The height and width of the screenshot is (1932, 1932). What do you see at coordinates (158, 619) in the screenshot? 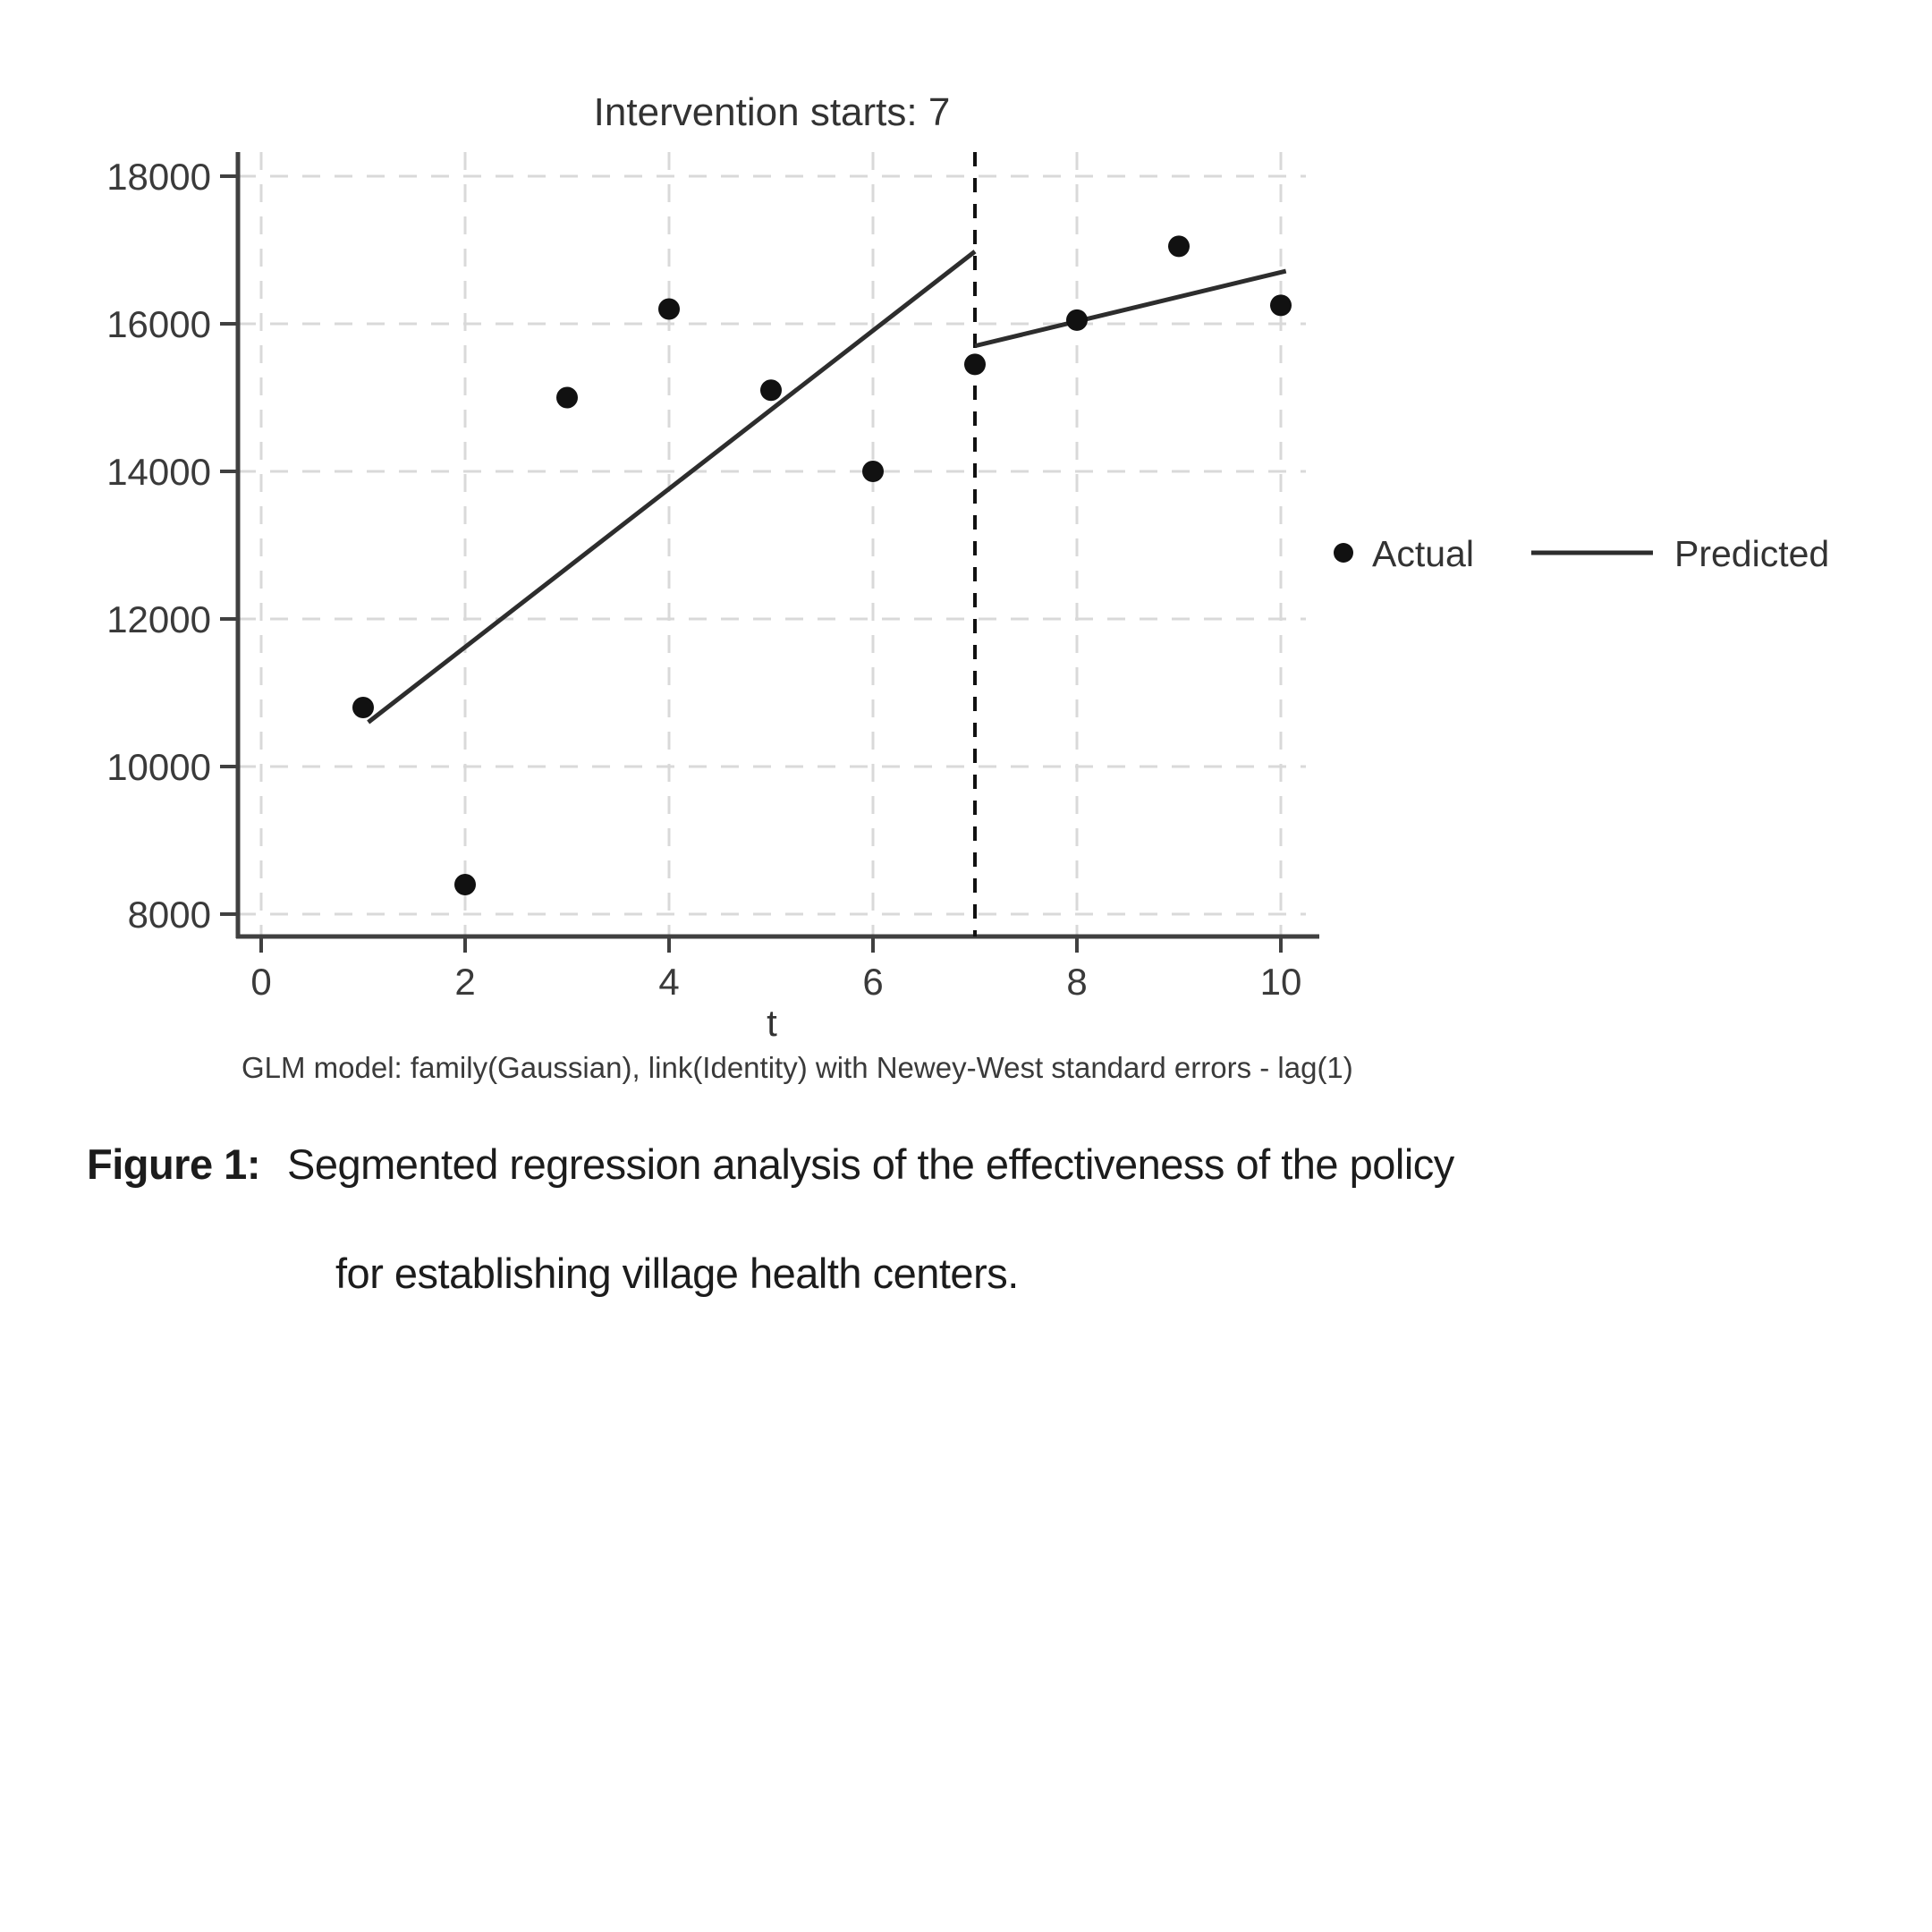
I see `y-tick-label: 12000` at bounding box center [158, 619].